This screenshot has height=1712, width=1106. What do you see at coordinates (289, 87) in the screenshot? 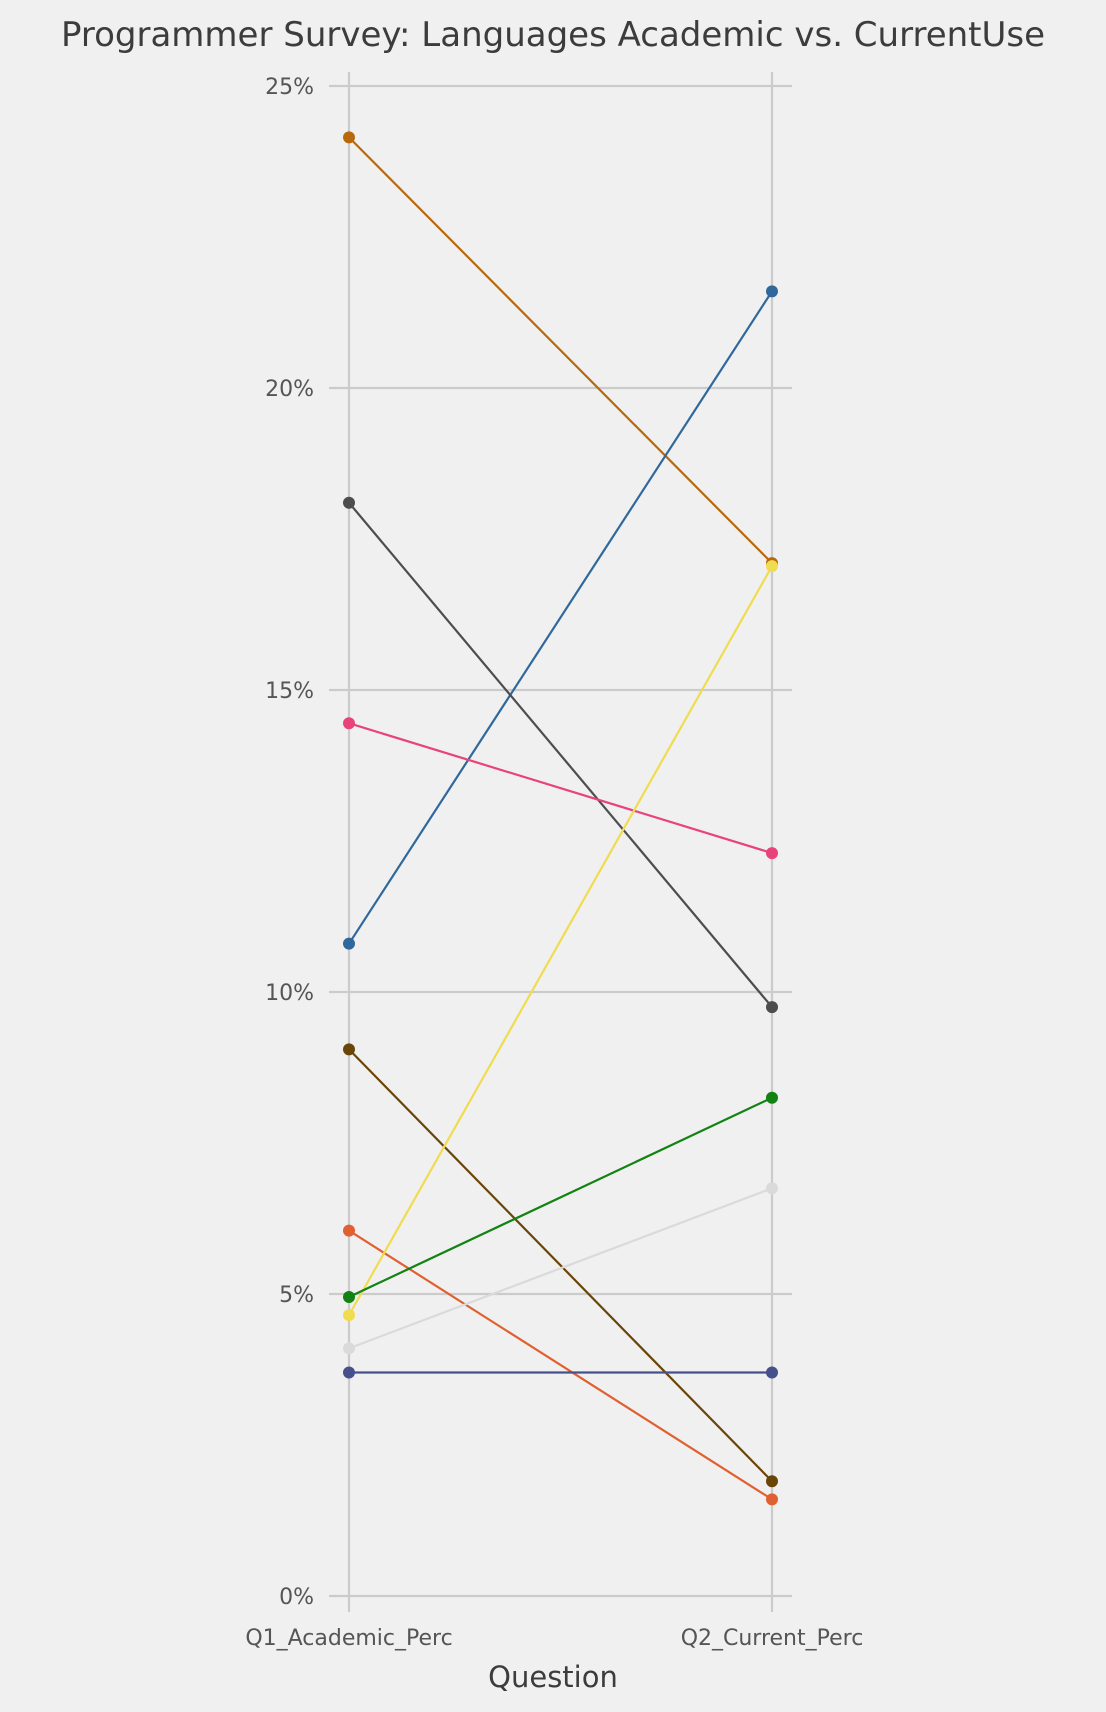
I see `y-tick-label: 25%` at bounding box center [289, 87].